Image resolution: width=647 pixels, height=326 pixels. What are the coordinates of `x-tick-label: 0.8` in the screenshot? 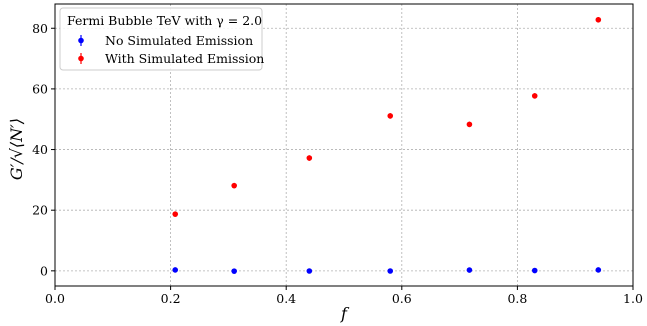 It's located at (517, 298).